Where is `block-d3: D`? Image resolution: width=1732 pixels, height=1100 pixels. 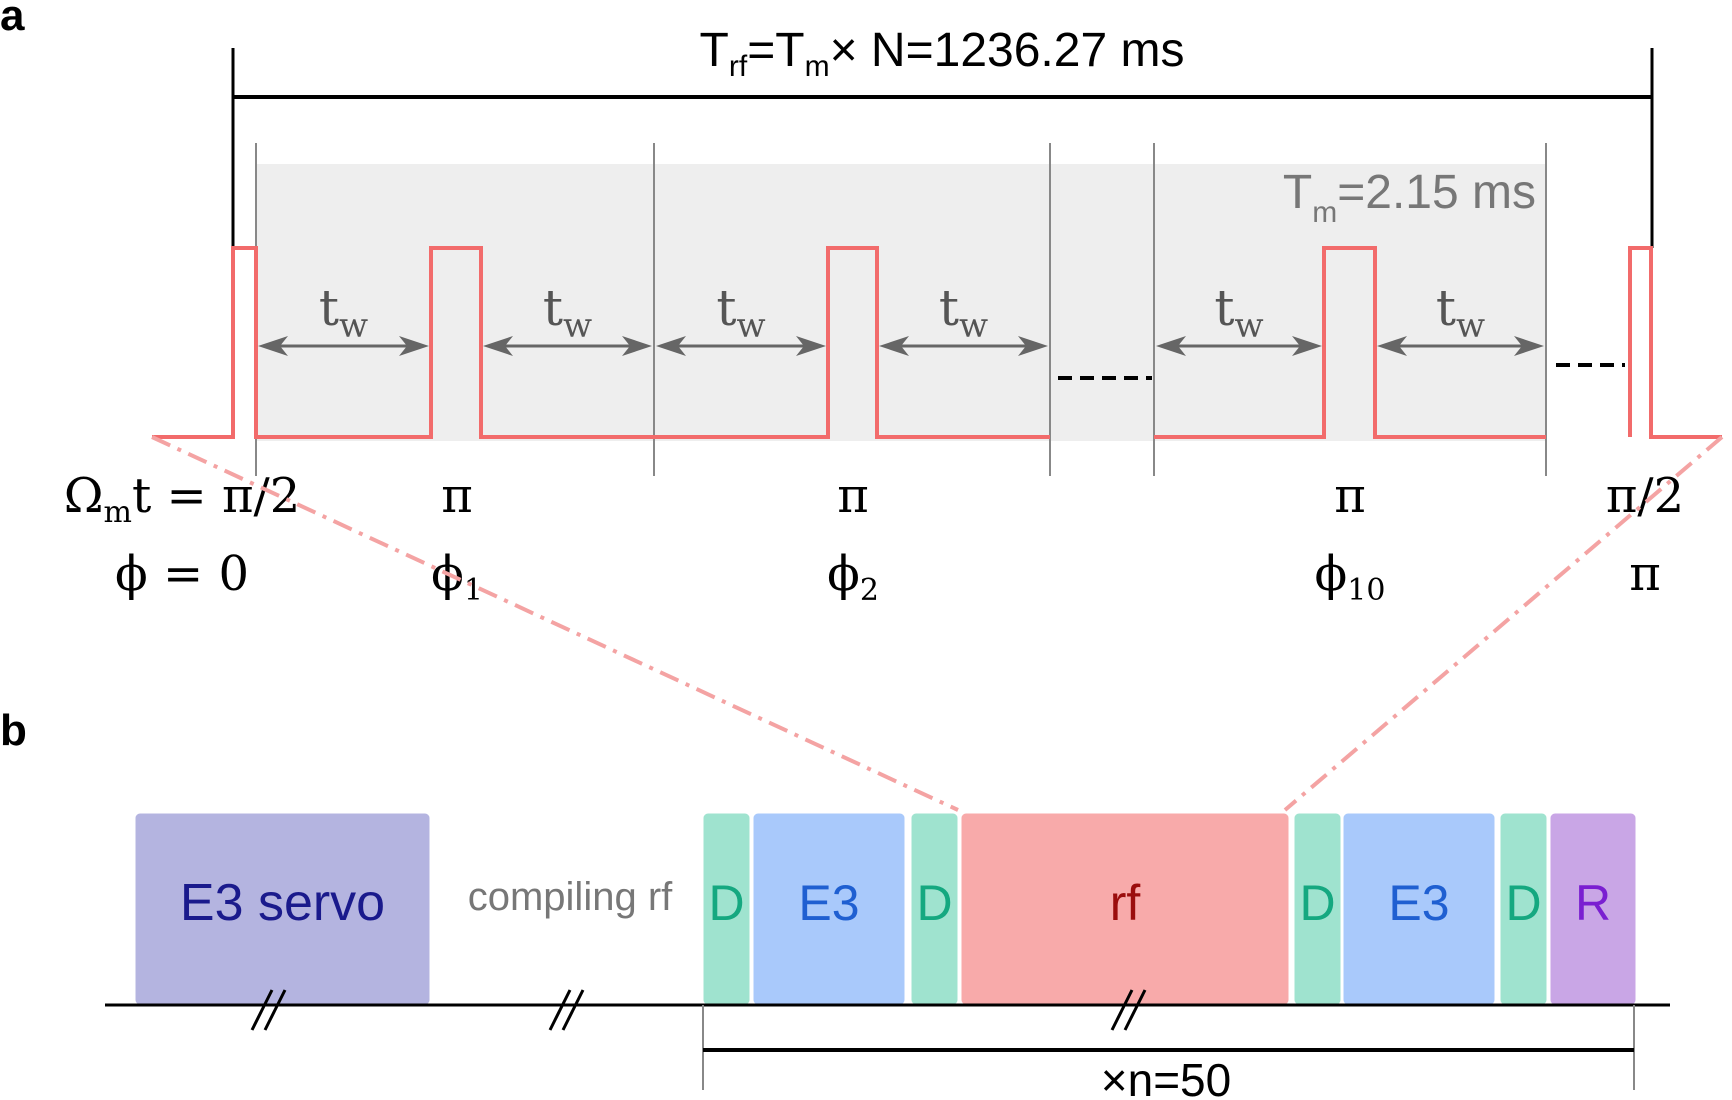 block-d3: D is located at coordinates (1317, 909).